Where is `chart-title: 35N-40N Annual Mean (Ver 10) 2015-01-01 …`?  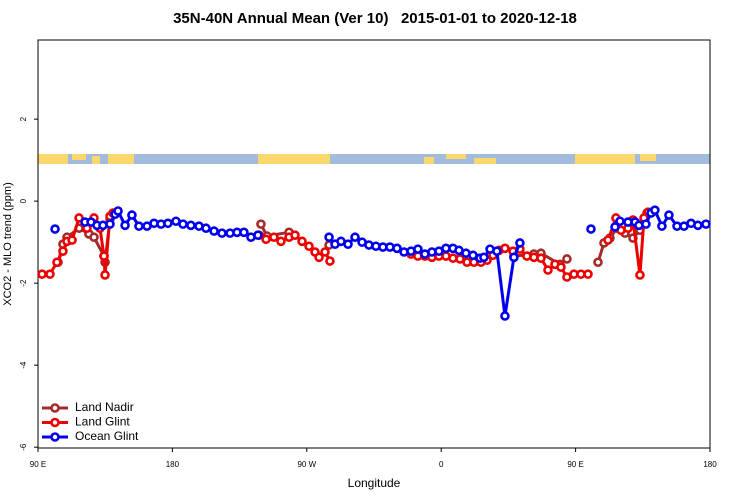 chart-title: 35N-40N Annual Mean (Ver 10) 2015-01-01 … is located at coordinates (375, 18).